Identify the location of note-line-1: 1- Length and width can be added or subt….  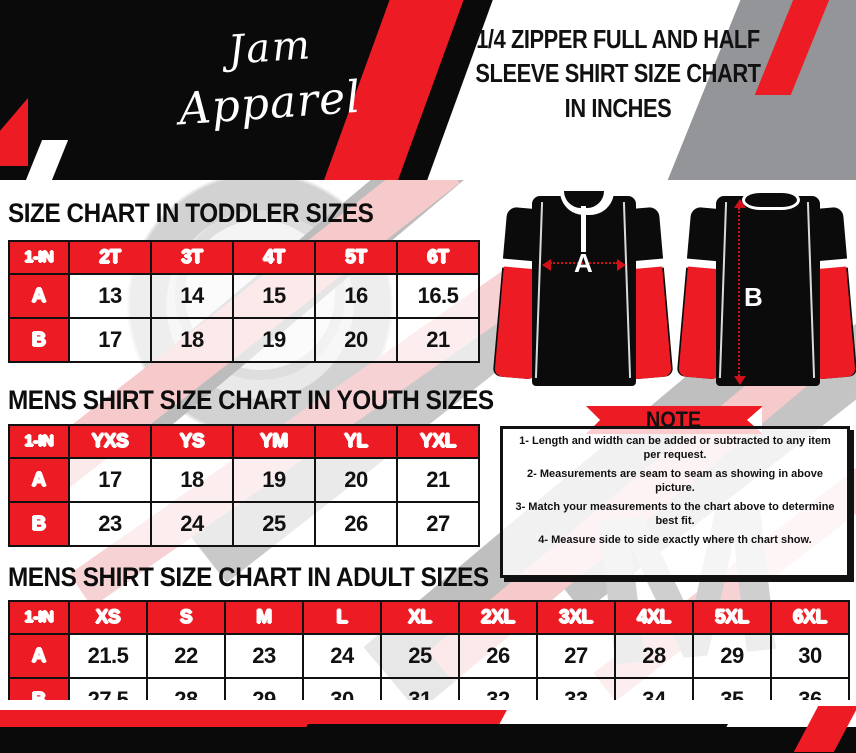
(675, 448).